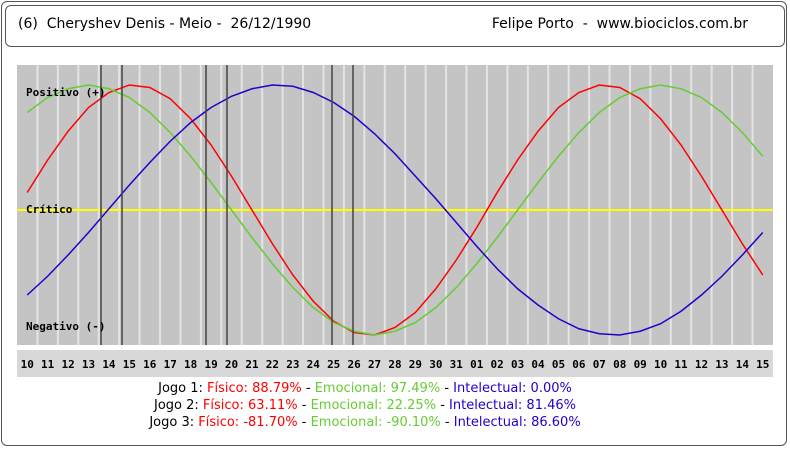 The image size is (790, 449). I want to click on item-value: 81.46%, so click(551, 405).